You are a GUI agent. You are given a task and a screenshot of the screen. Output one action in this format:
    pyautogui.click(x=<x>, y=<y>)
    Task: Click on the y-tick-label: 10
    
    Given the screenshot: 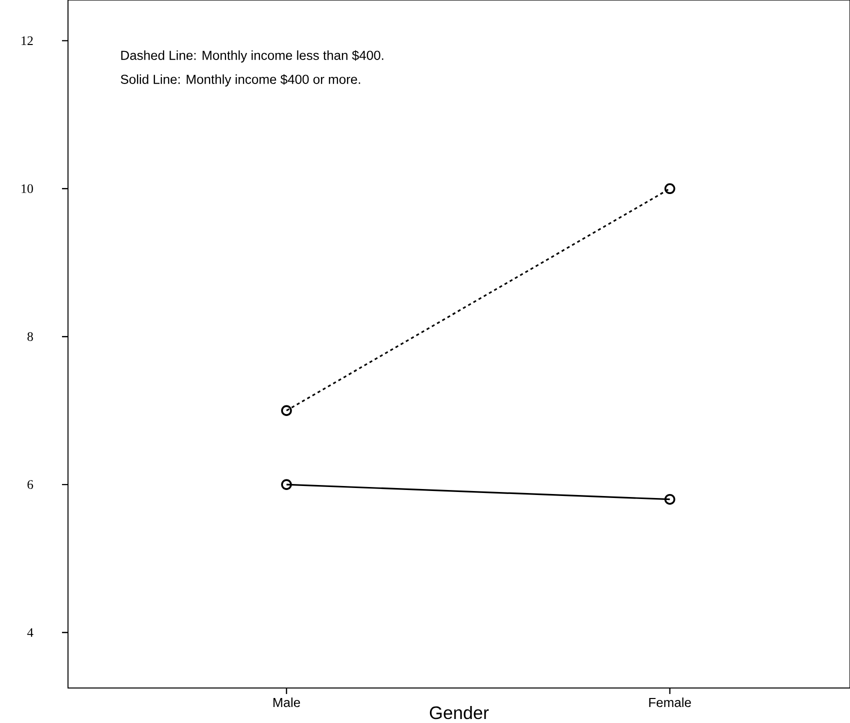 What is the action you would take?
    pyautogui.click(x=27, y=189)
    